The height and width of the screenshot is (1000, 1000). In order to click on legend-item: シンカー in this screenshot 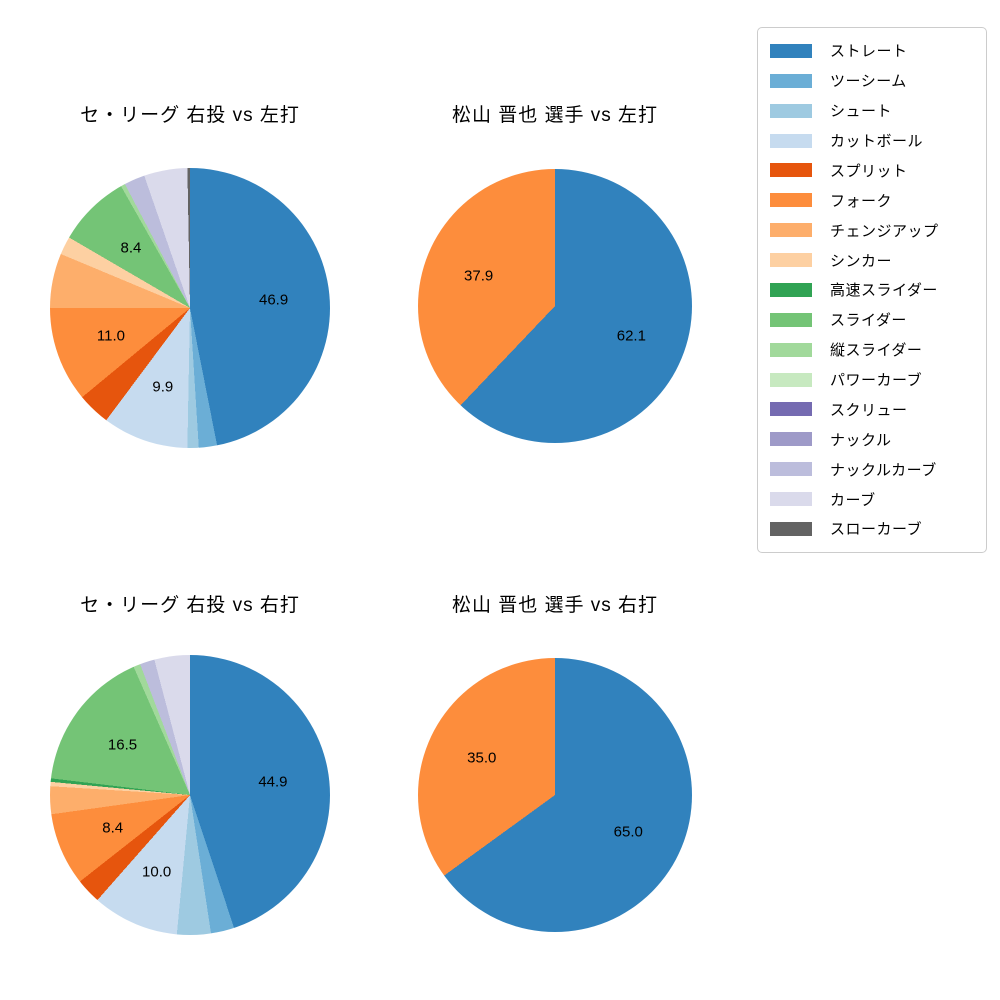, I will do `click(872, 260)`.